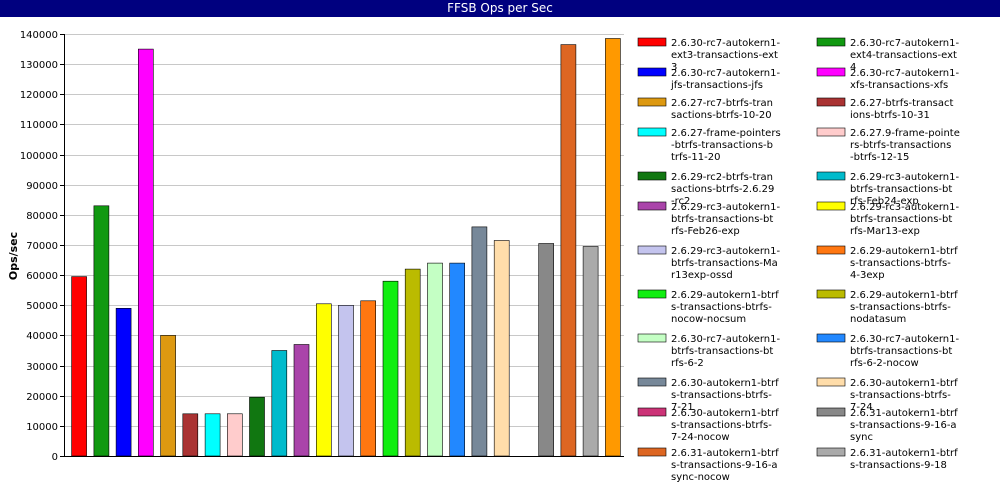 This screenshot has width=1000, height=504. What do you see at coordinates (55, 457) in the screenshot?
I see `y-tick-label: 0` at bounding box center [55, 457].